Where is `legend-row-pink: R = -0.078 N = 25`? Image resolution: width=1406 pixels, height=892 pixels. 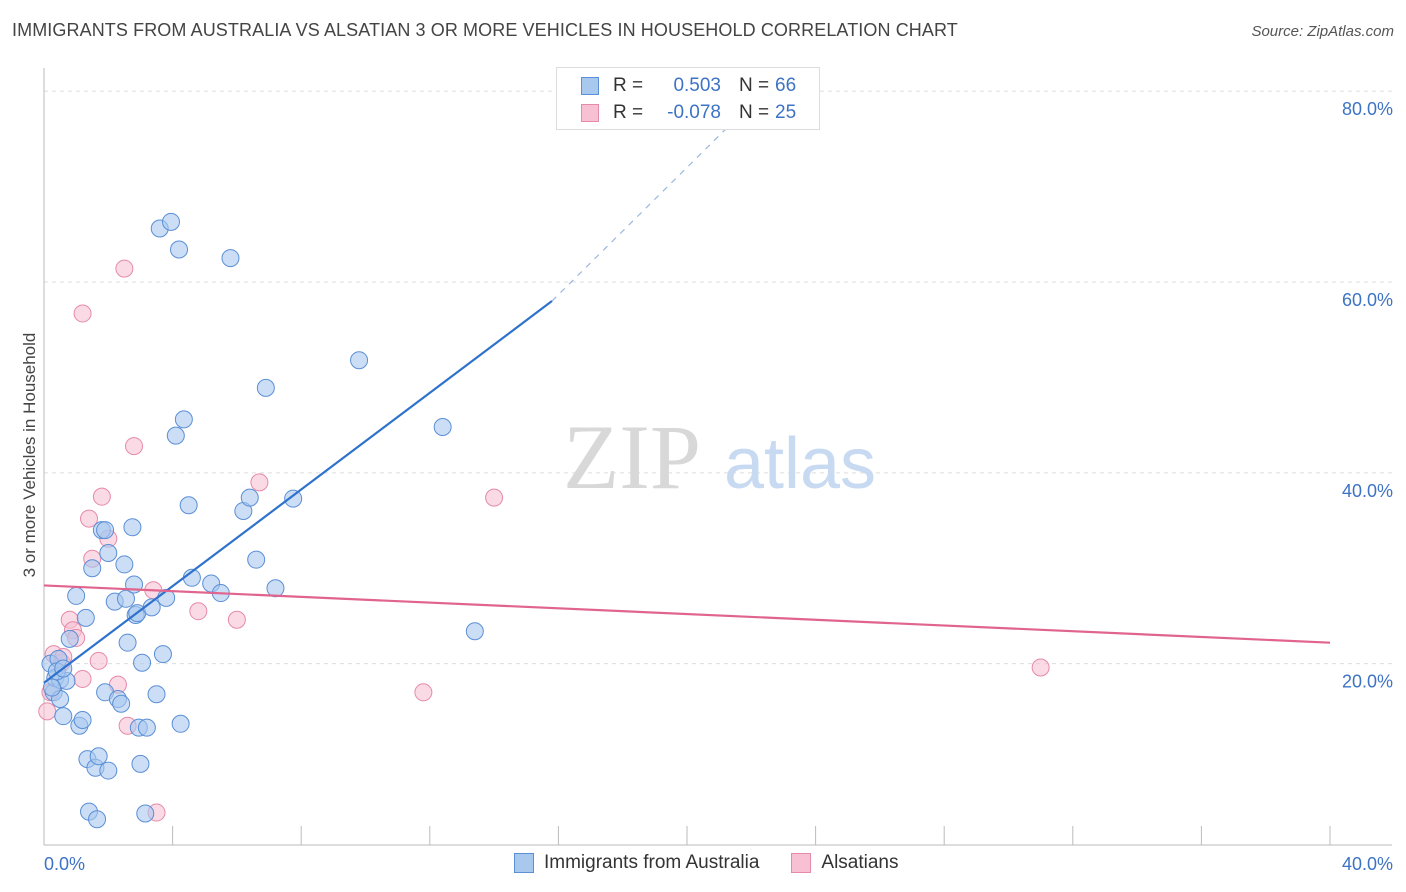 legend-row-pink: R = -0.078 N = 25 is located at coordinates (688, 113).